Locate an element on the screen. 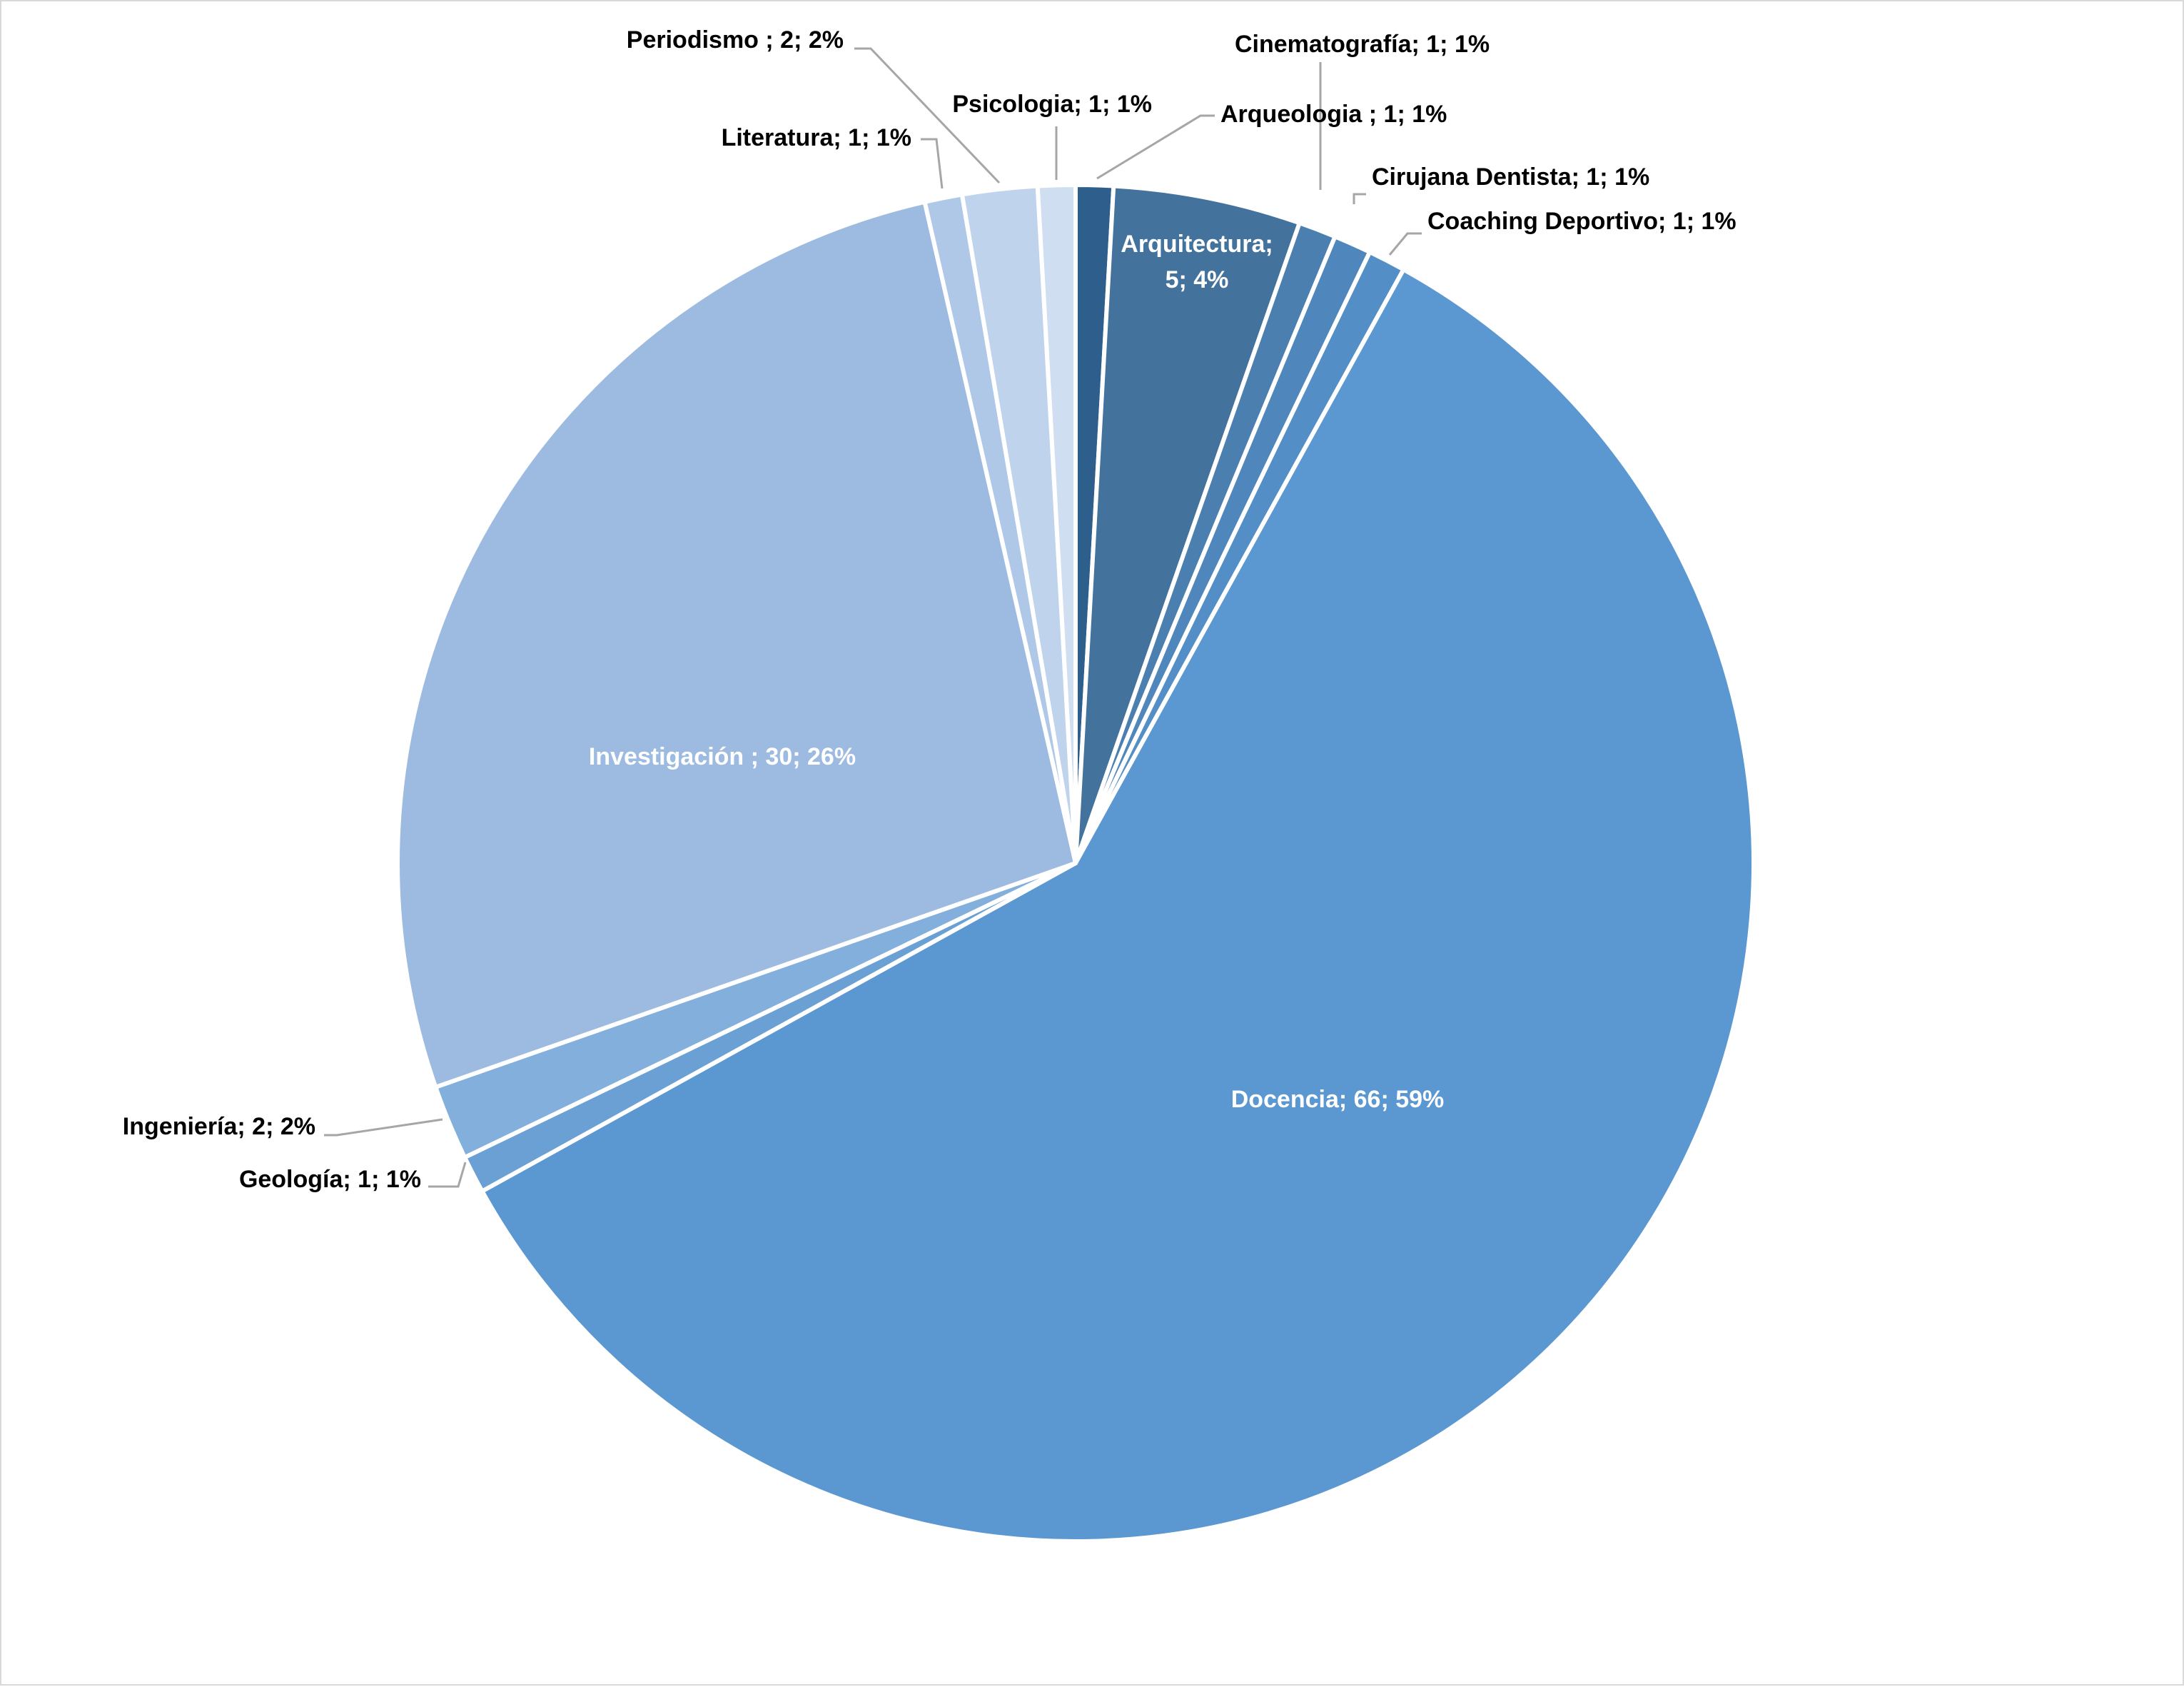 The height and width of the screenshot is (1687, 2184). data-label-cirujana-dentista: Cirujana Dentista; 1; 1% is located at coordinates (1510, 177).